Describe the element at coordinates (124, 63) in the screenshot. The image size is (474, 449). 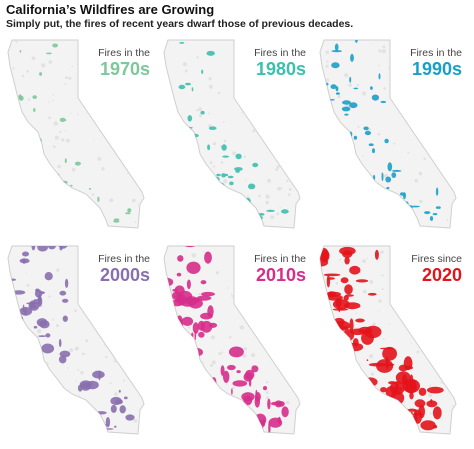
I see `panel-label: Fires in the 1970s` at that location.